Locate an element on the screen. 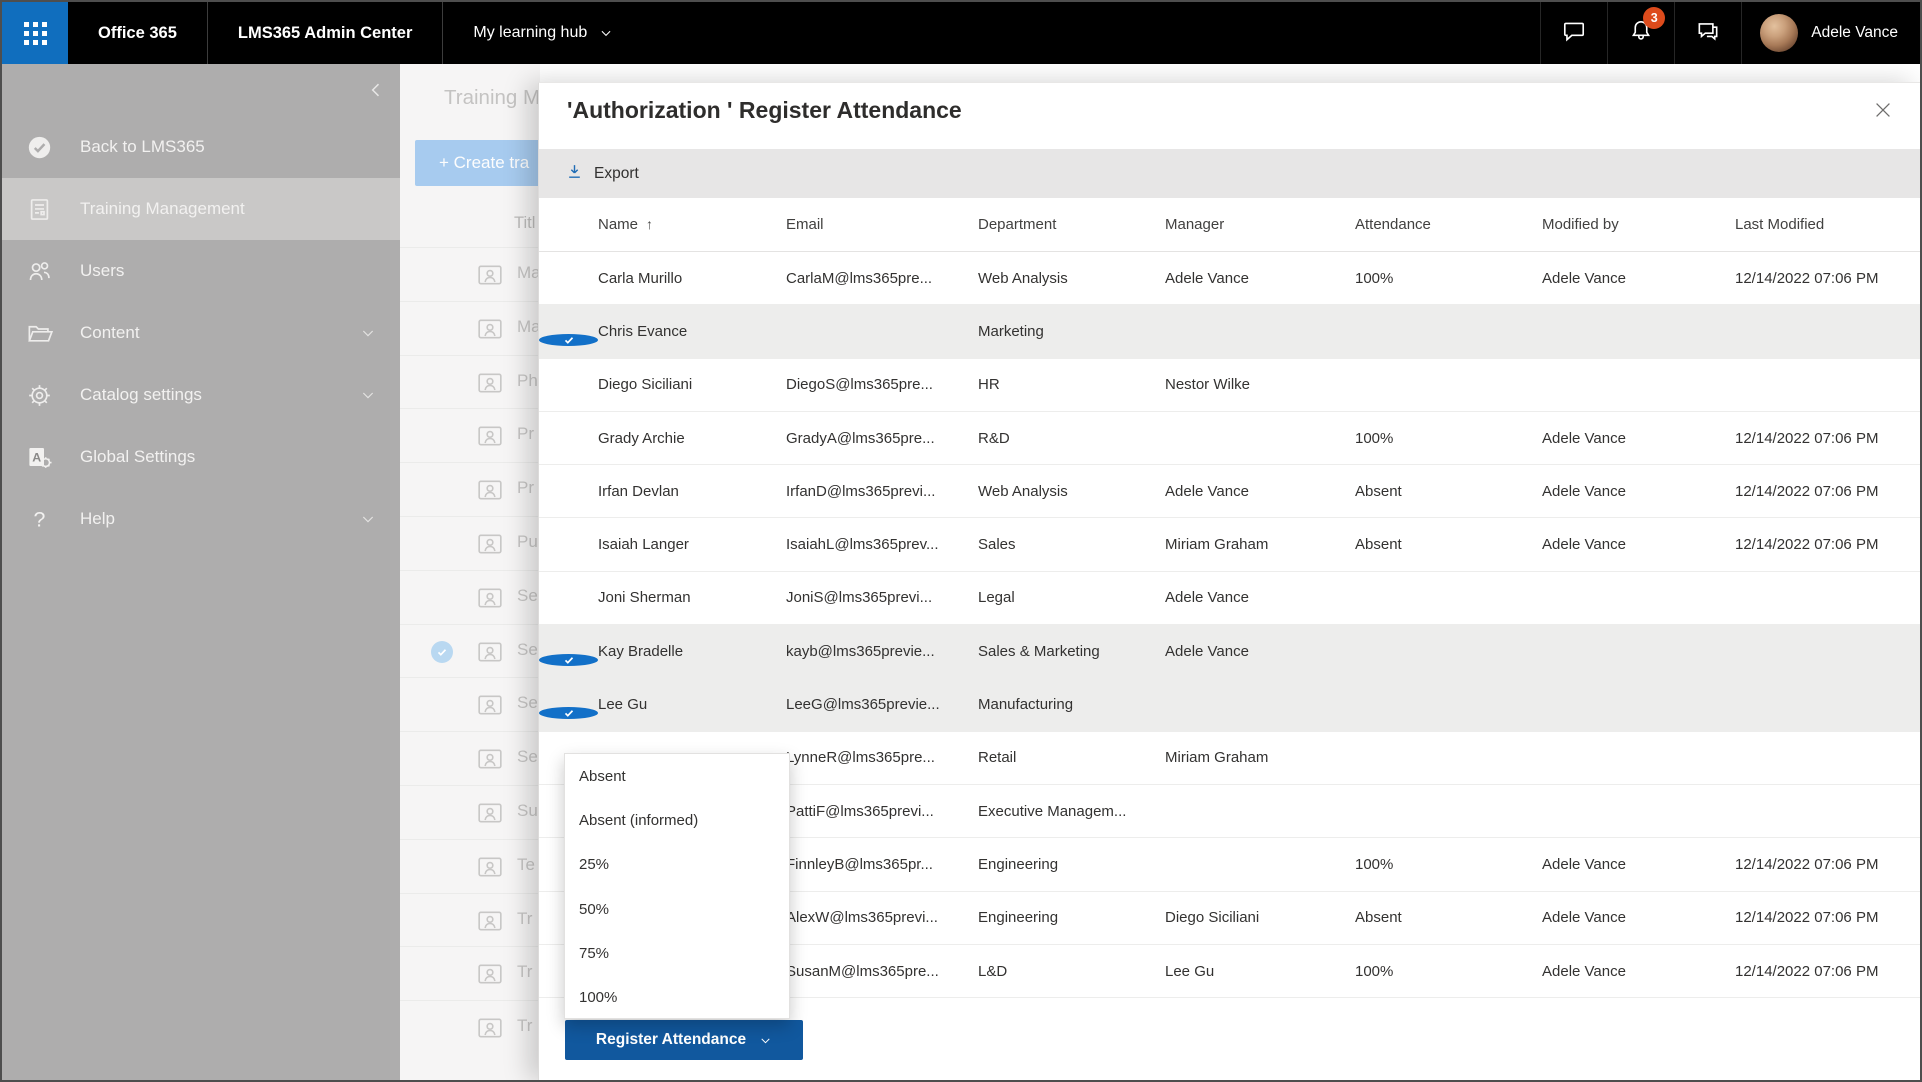  attendance-option-50-: 50% is located at coordinates (594, 909).